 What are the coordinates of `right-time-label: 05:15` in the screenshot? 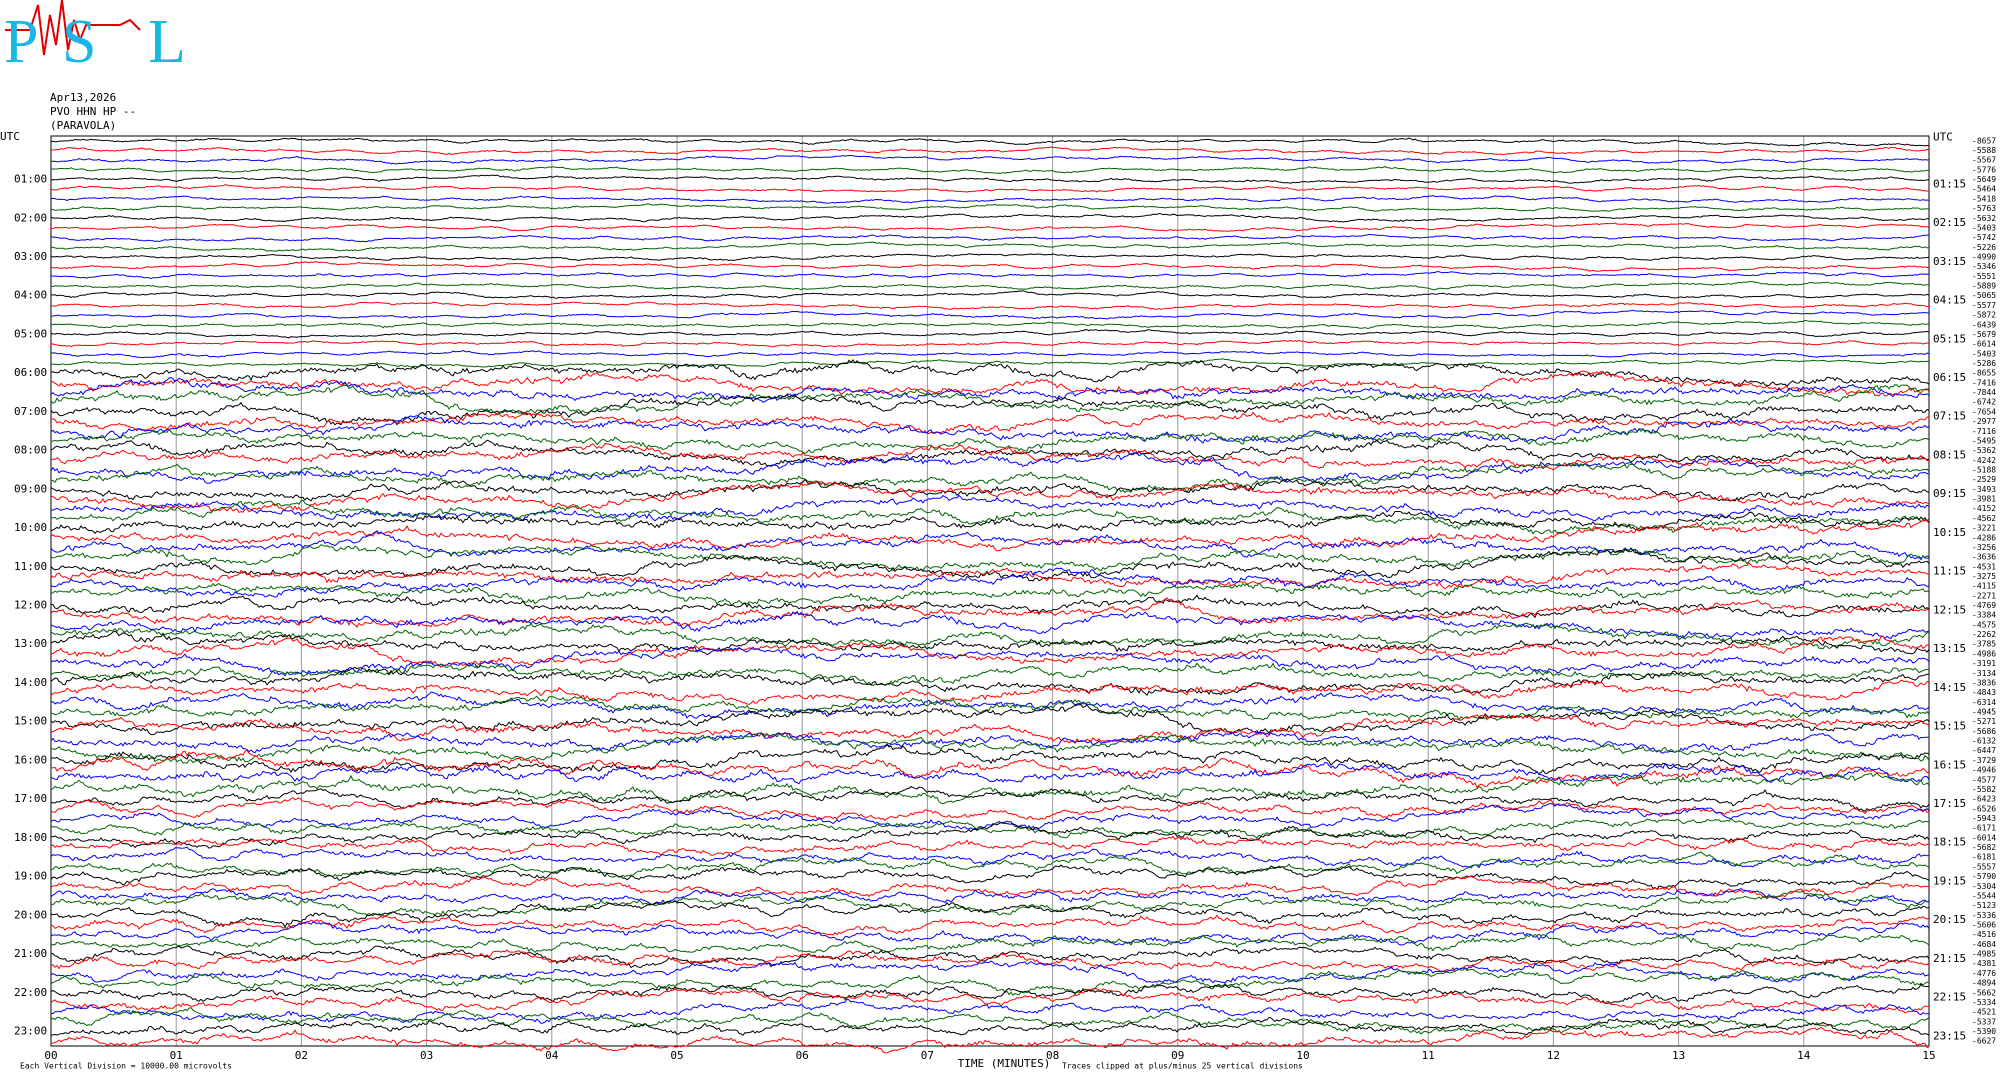 It's located at (1949, 338).